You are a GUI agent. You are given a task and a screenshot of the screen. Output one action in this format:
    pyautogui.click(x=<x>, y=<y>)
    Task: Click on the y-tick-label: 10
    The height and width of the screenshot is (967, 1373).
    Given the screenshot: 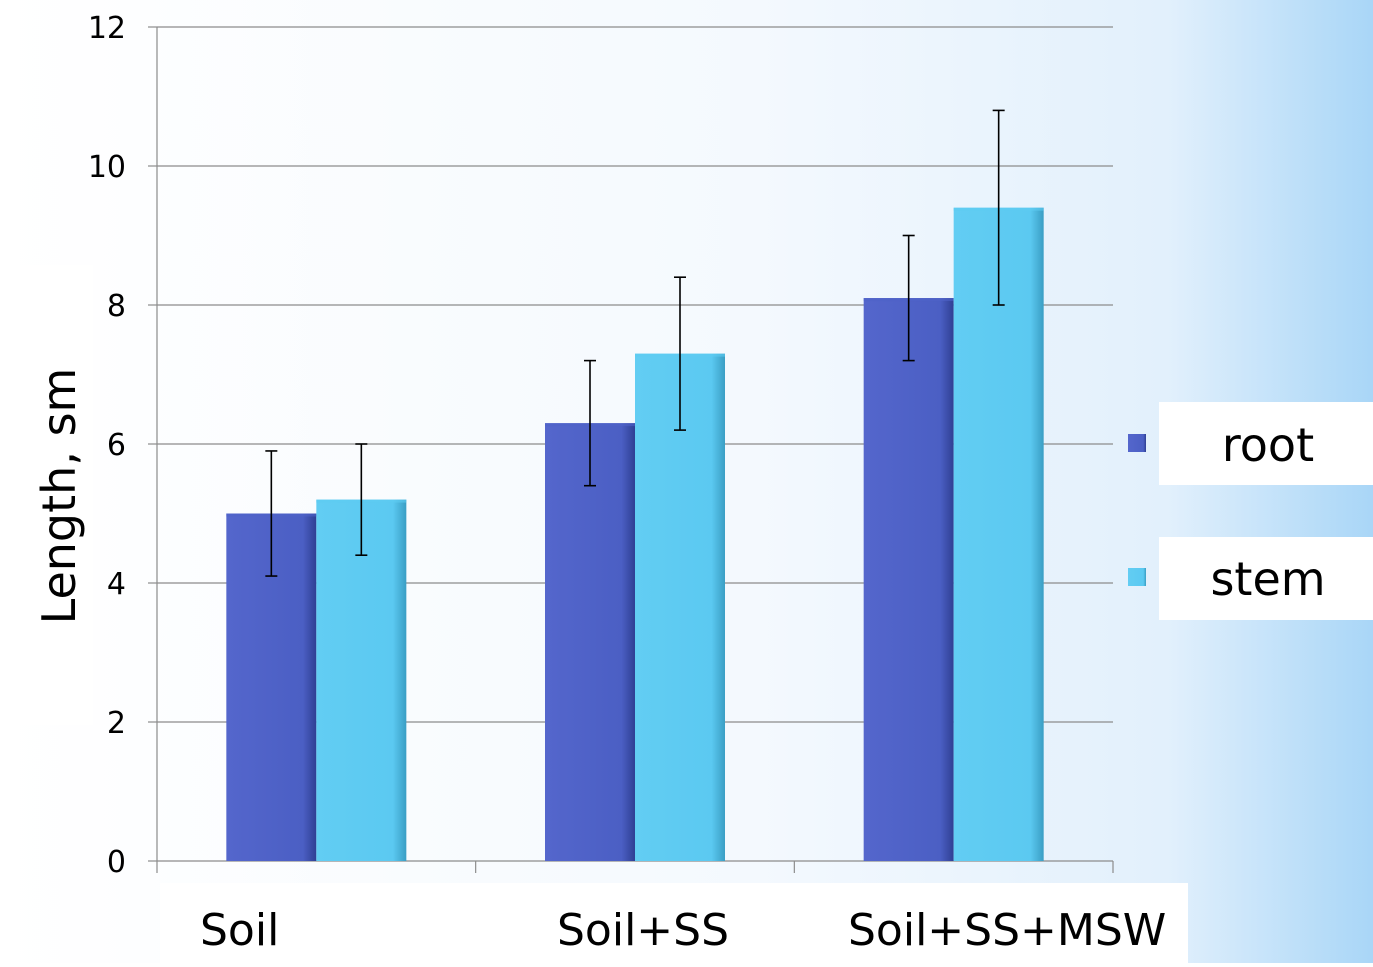 What is the action you would take?
    pyautogui.click(x=107, y=167)
    